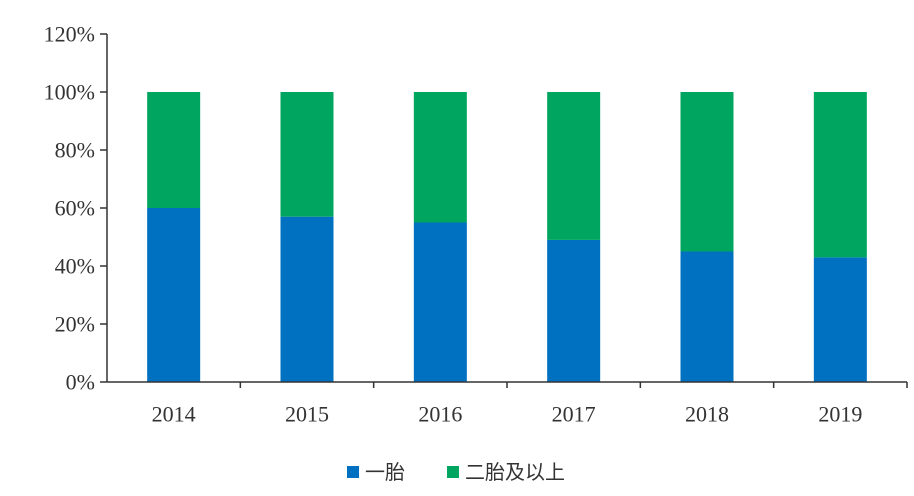  What do you see at coordinates (75, 324) in the screenshot?
I see `y-tick-label: 20%` at bounding box center [75, 324].